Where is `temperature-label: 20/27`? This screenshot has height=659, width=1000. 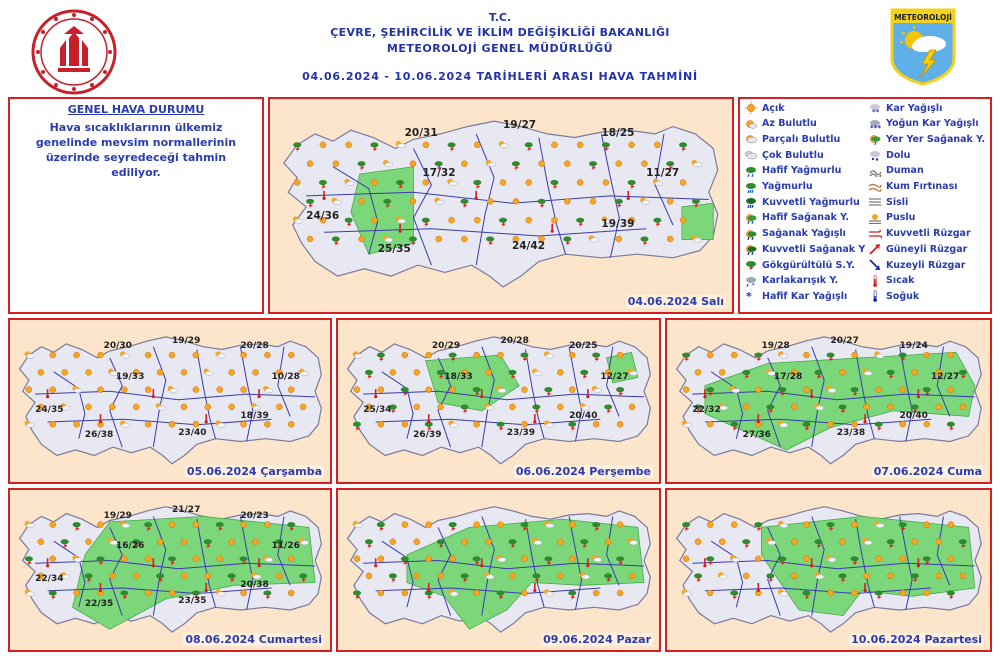 temperature-label: 20/27 is located at coordinates (844, 340).